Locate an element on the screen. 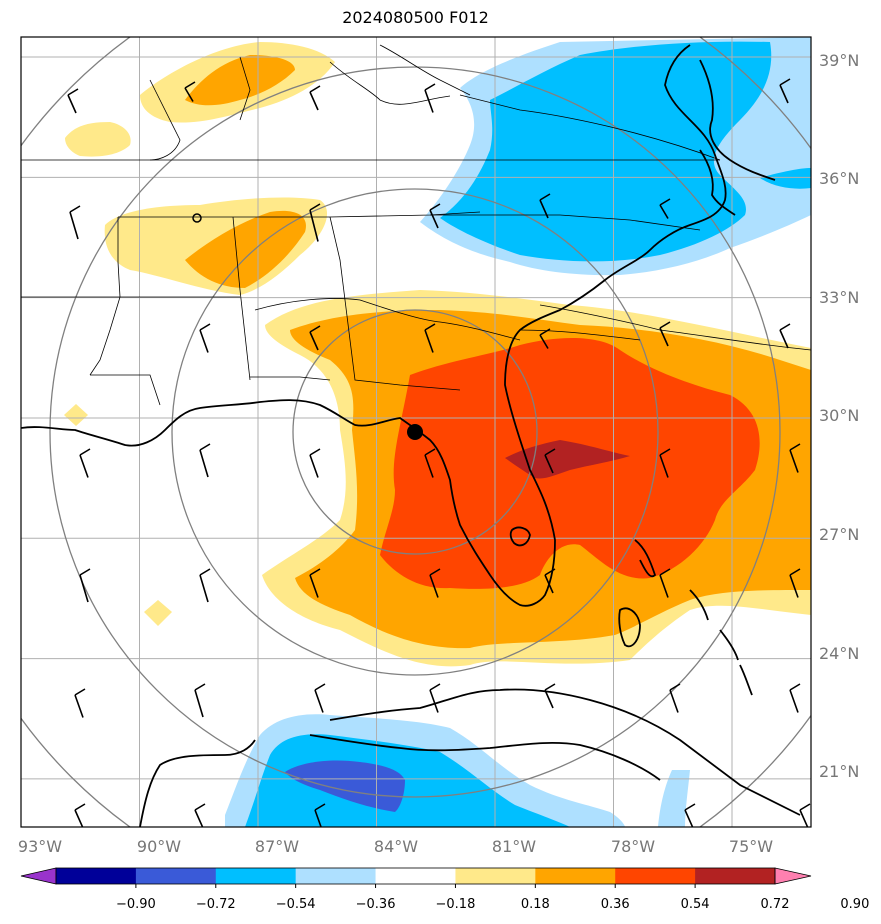 This screenshot has height=924, width=881. colorbar-tick-label: 0.18 is located at coordinates (535, 904).